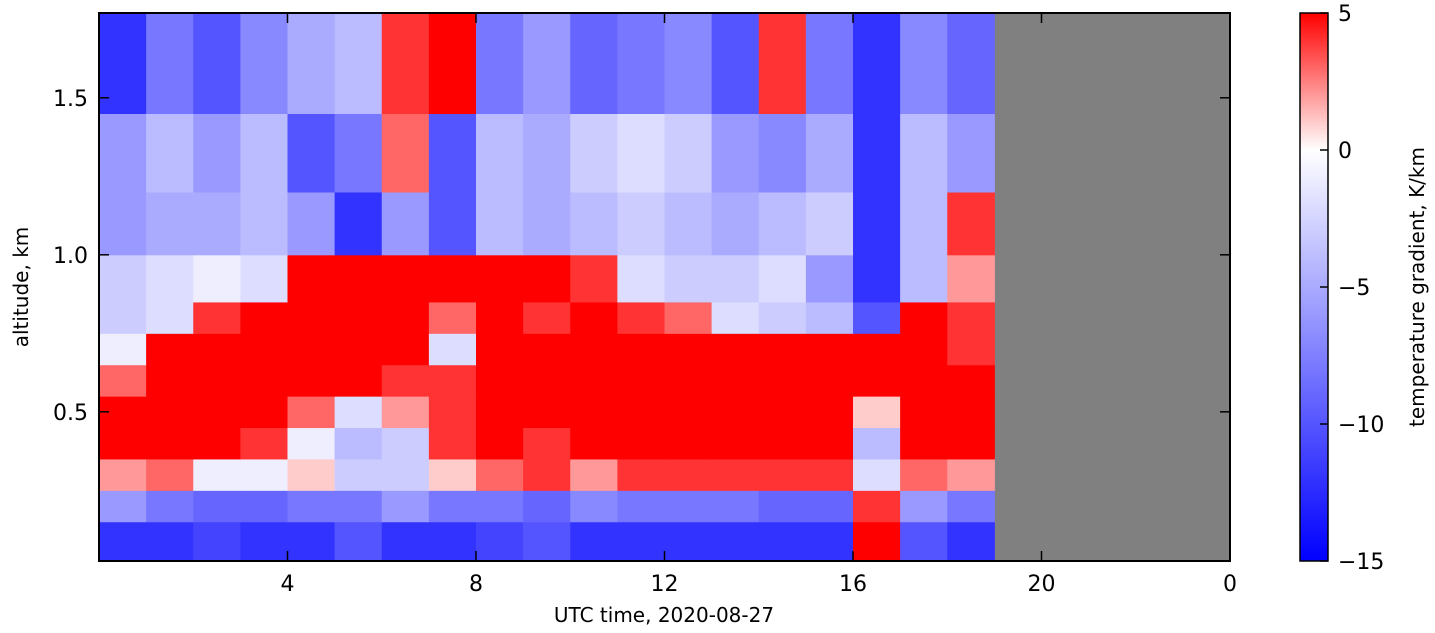 The width and height of the screenshot is (1435, 633). What do you see at coordinates (665, 584) in the screenshot?
I see `x-tick-label: 12` at bounding box center [665, 584].